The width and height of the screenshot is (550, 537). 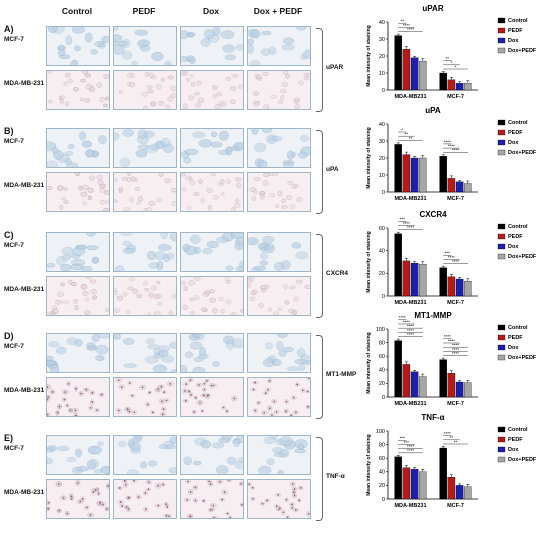 What do you see at coordinates (211, 11) in the screenshot?
I see `column-header-dox: Dox` at bounding box center [211, 11].